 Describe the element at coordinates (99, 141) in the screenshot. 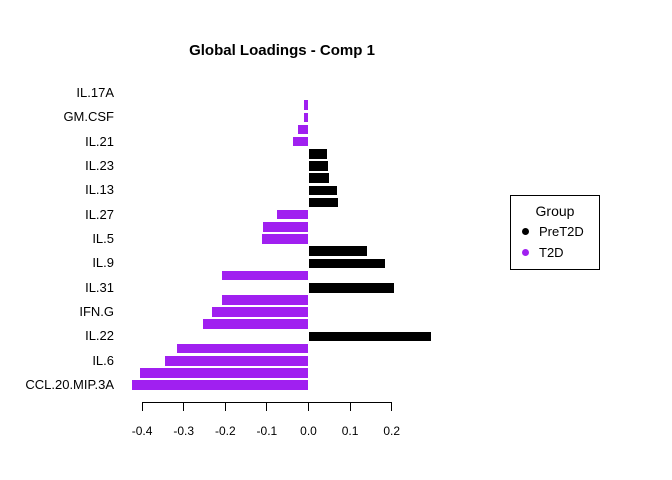

I see `y-axis-label: IL.21` at that location.